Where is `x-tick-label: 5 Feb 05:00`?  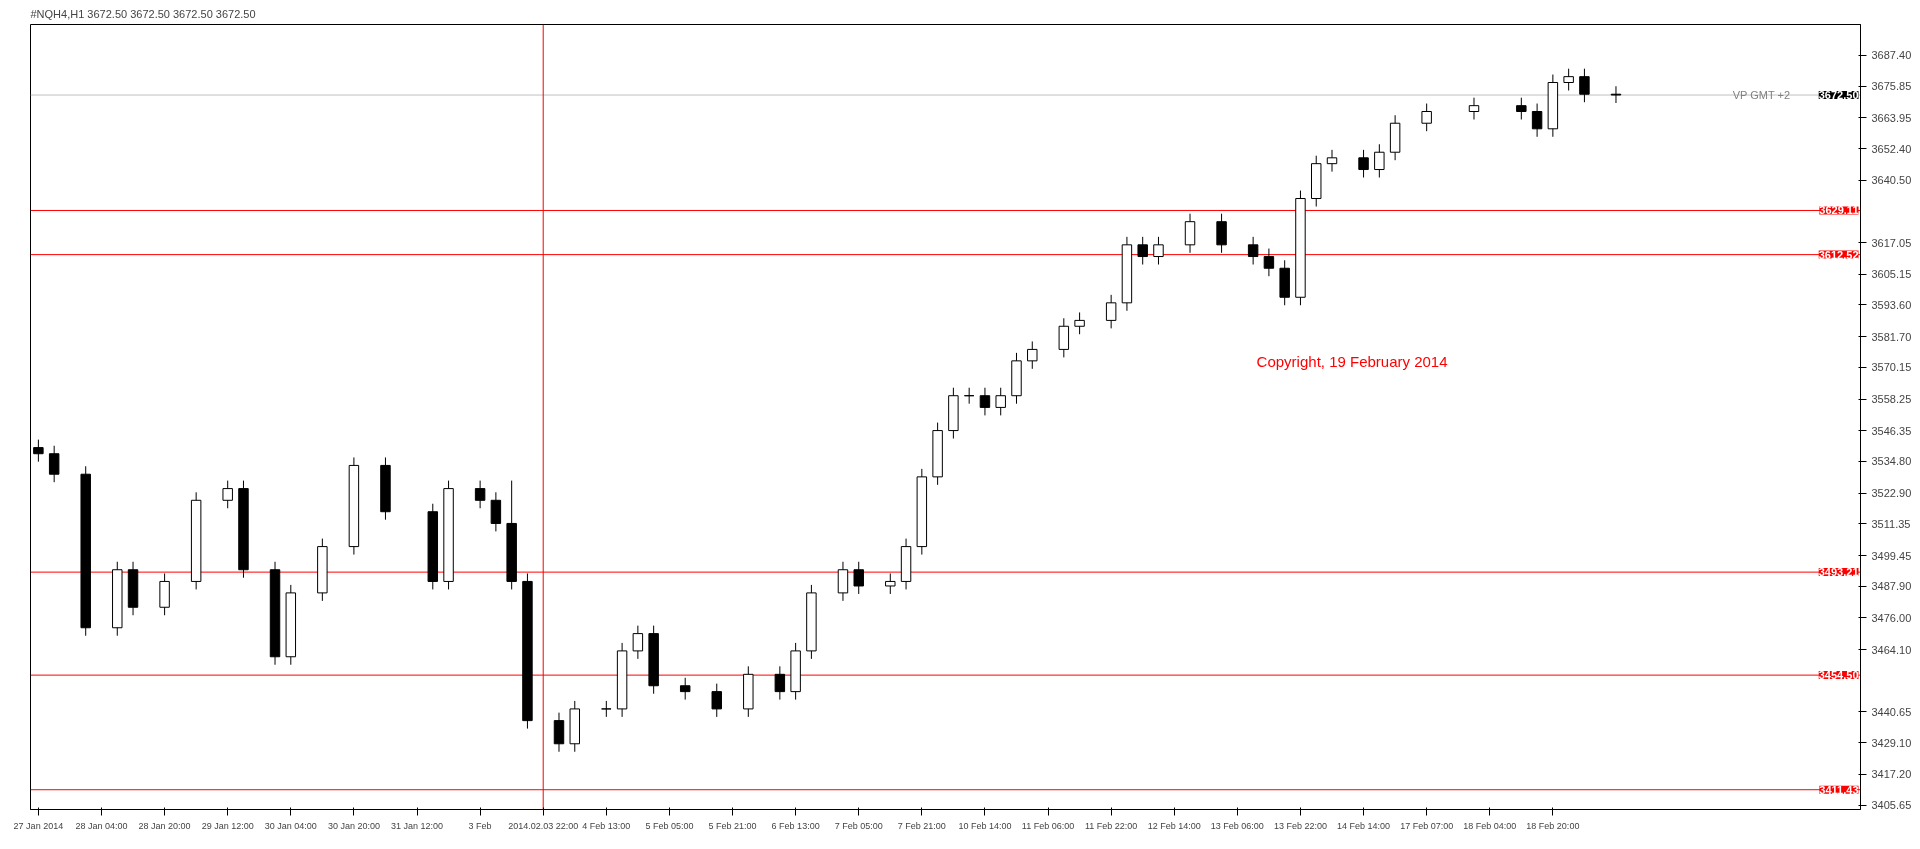
x-tick-label: 5 Feb 05:00 is located at coordinates (669, 825).